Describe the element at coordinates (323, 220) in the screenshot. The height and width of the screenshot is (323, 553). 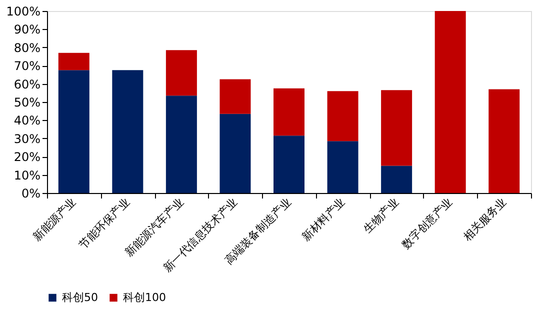
I see `x-tick-label: 新材料产业` at that location.